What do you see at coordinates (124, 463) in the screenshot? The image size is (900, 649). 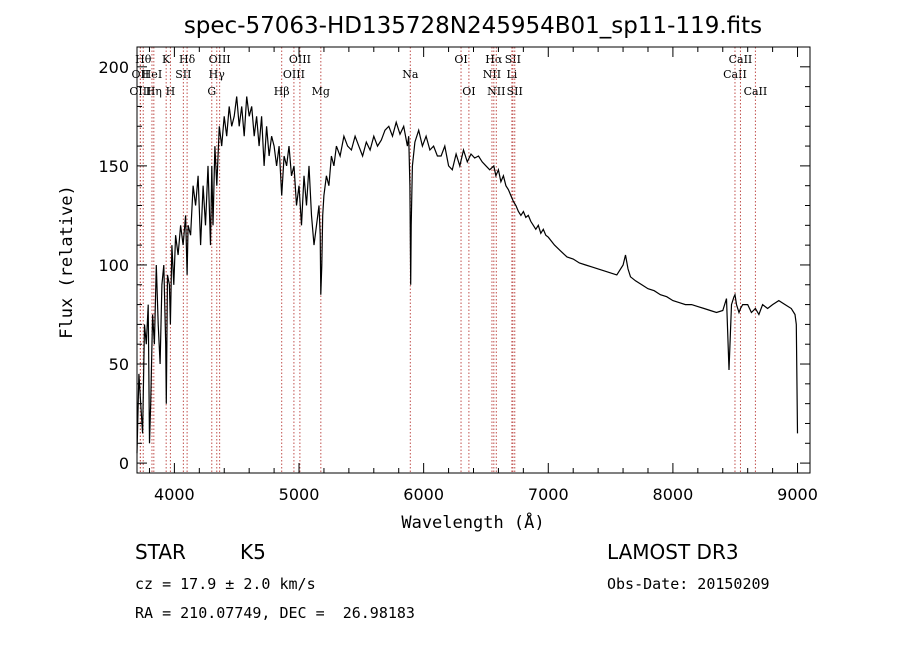 I see `y-tick-label: 0` at bounding box center [124, 463].